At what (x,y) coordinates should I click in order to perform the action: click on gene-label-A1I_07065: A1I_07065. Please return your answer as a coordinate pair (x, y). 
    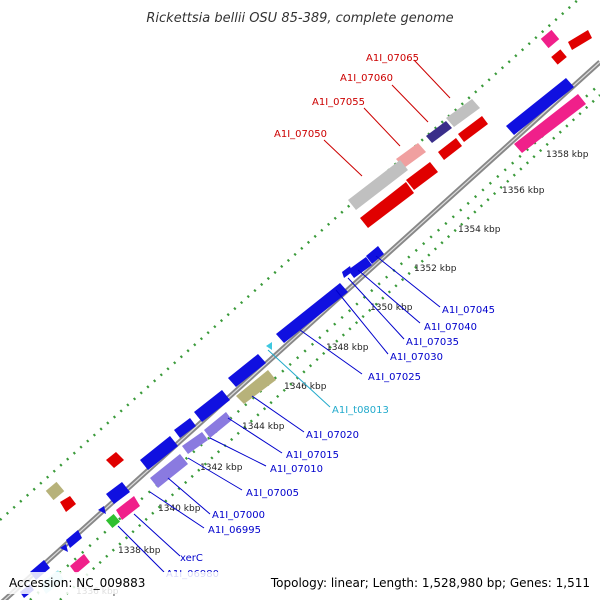
    Looking at the image, I should click on (392, 58).